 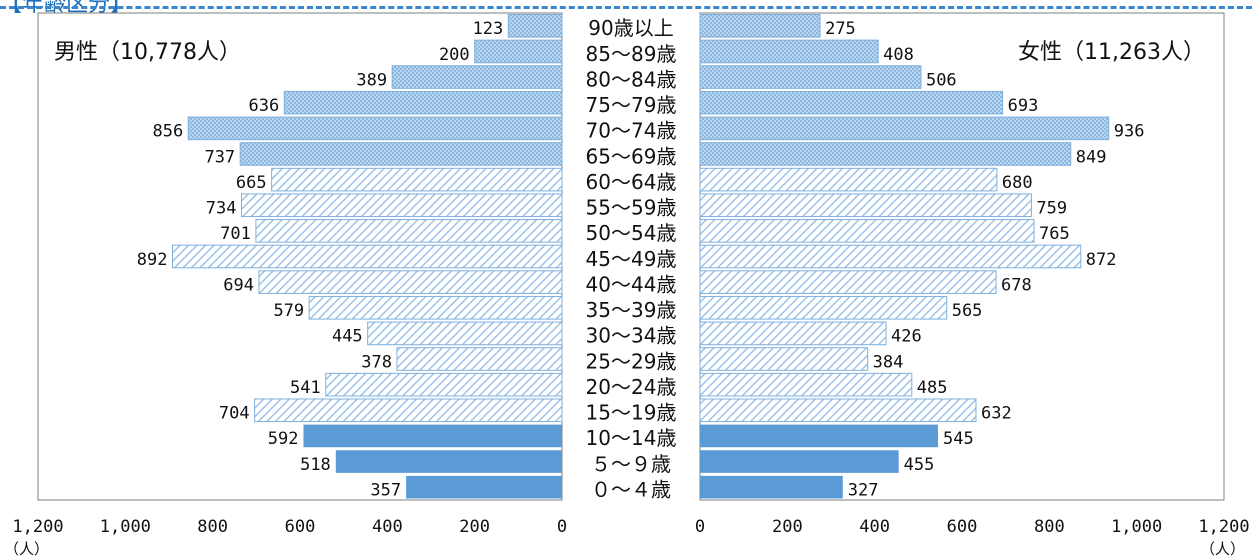 I want to click on right-axis-unit: （人）, so click(x=1223, y=549).